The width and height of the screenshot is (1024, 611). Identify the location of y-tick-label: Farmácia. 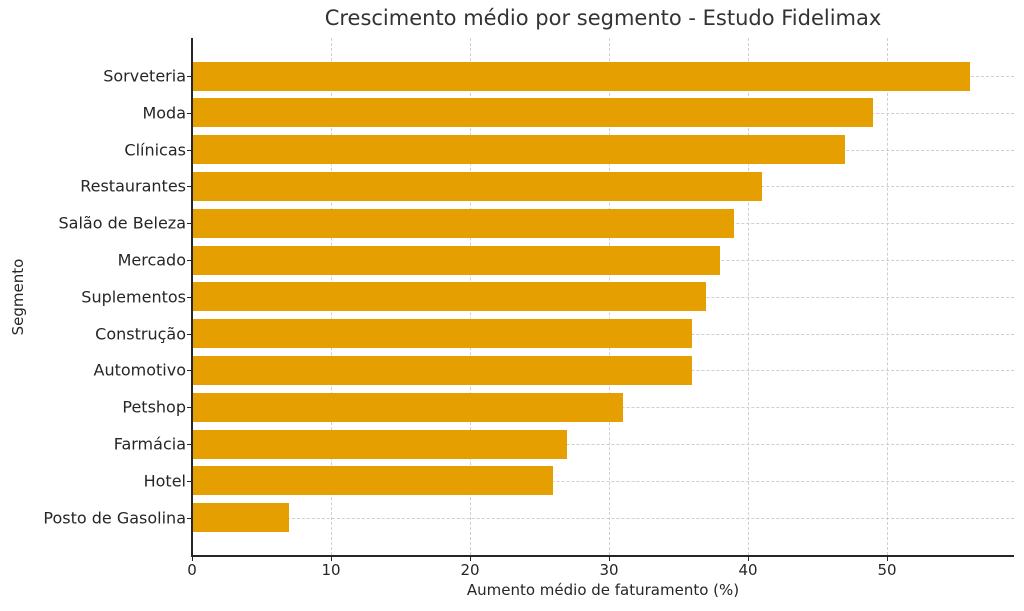
(149, 444).